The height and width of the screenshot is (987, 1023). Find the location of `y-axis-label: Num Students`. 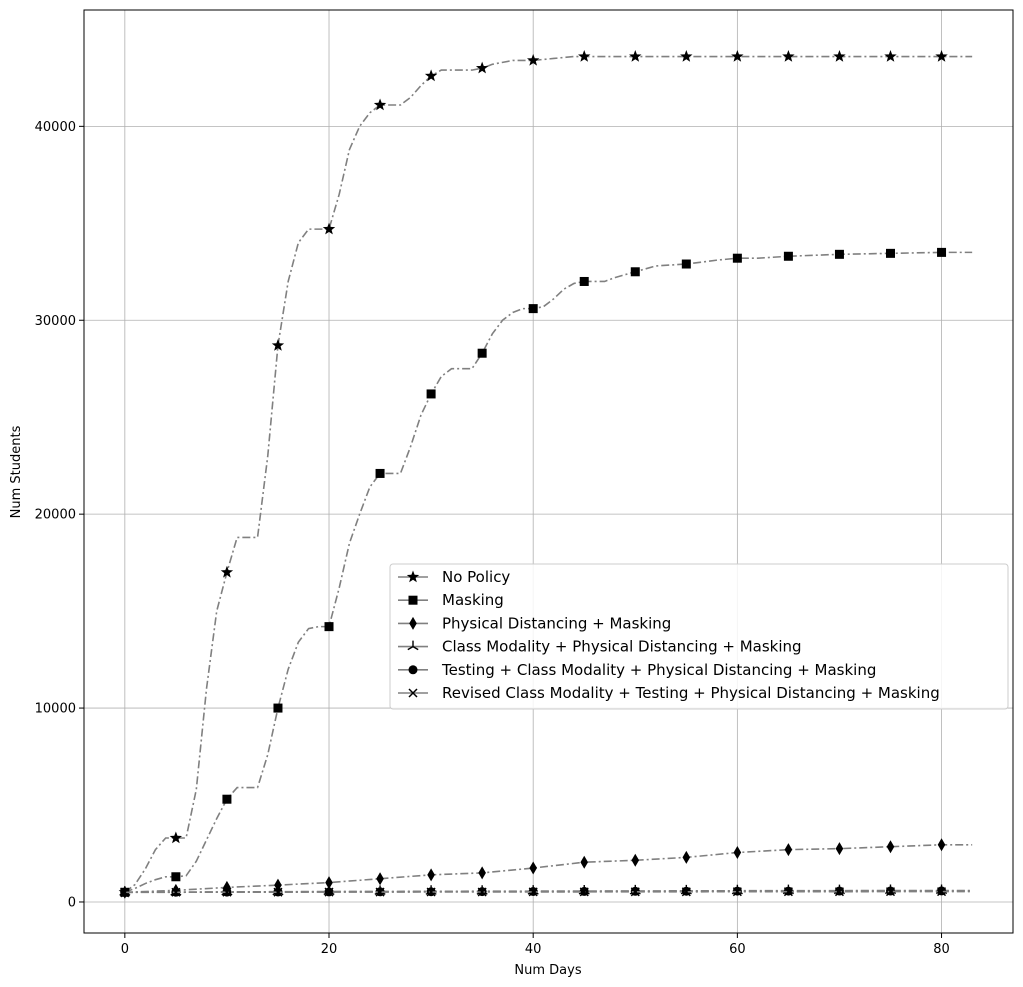

y-axis-label: Num Students is located at coordinates (16, 471).